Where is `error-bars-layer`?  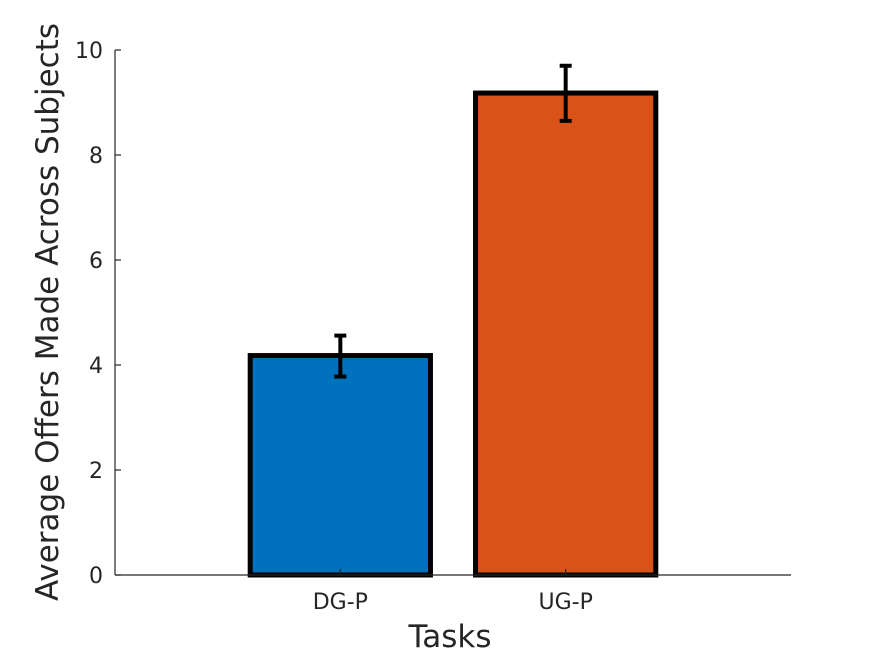 error-bars-layer is located at coordinates (453, 221).